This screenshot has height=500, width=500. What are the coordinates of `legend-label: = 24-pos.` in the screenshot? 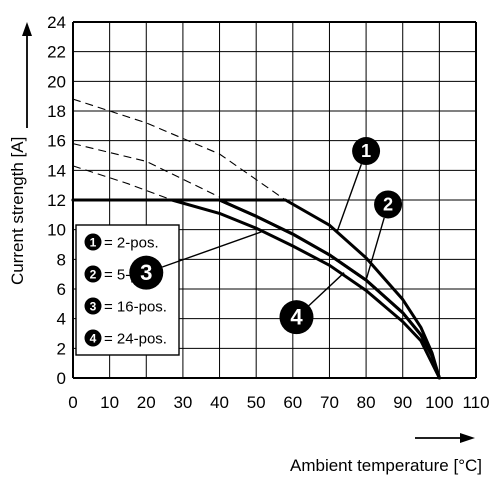 It's located at (135, 339).